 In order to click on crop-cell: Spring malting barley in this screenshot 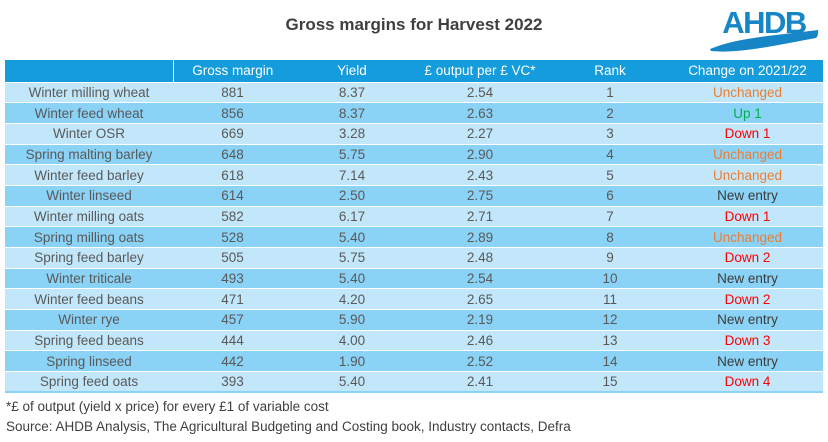, I will do `click(89, 155)`.